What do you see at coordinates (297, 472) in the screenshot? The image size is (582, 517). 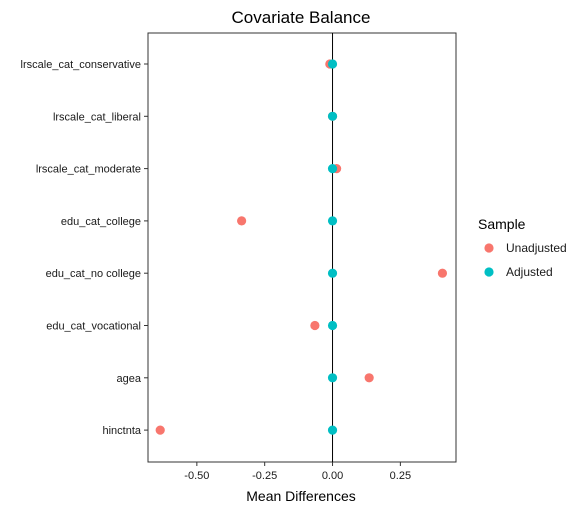 I see `x-axis: -0.50 -0.25 0.00 0.25` at bounding box center [297, 472].